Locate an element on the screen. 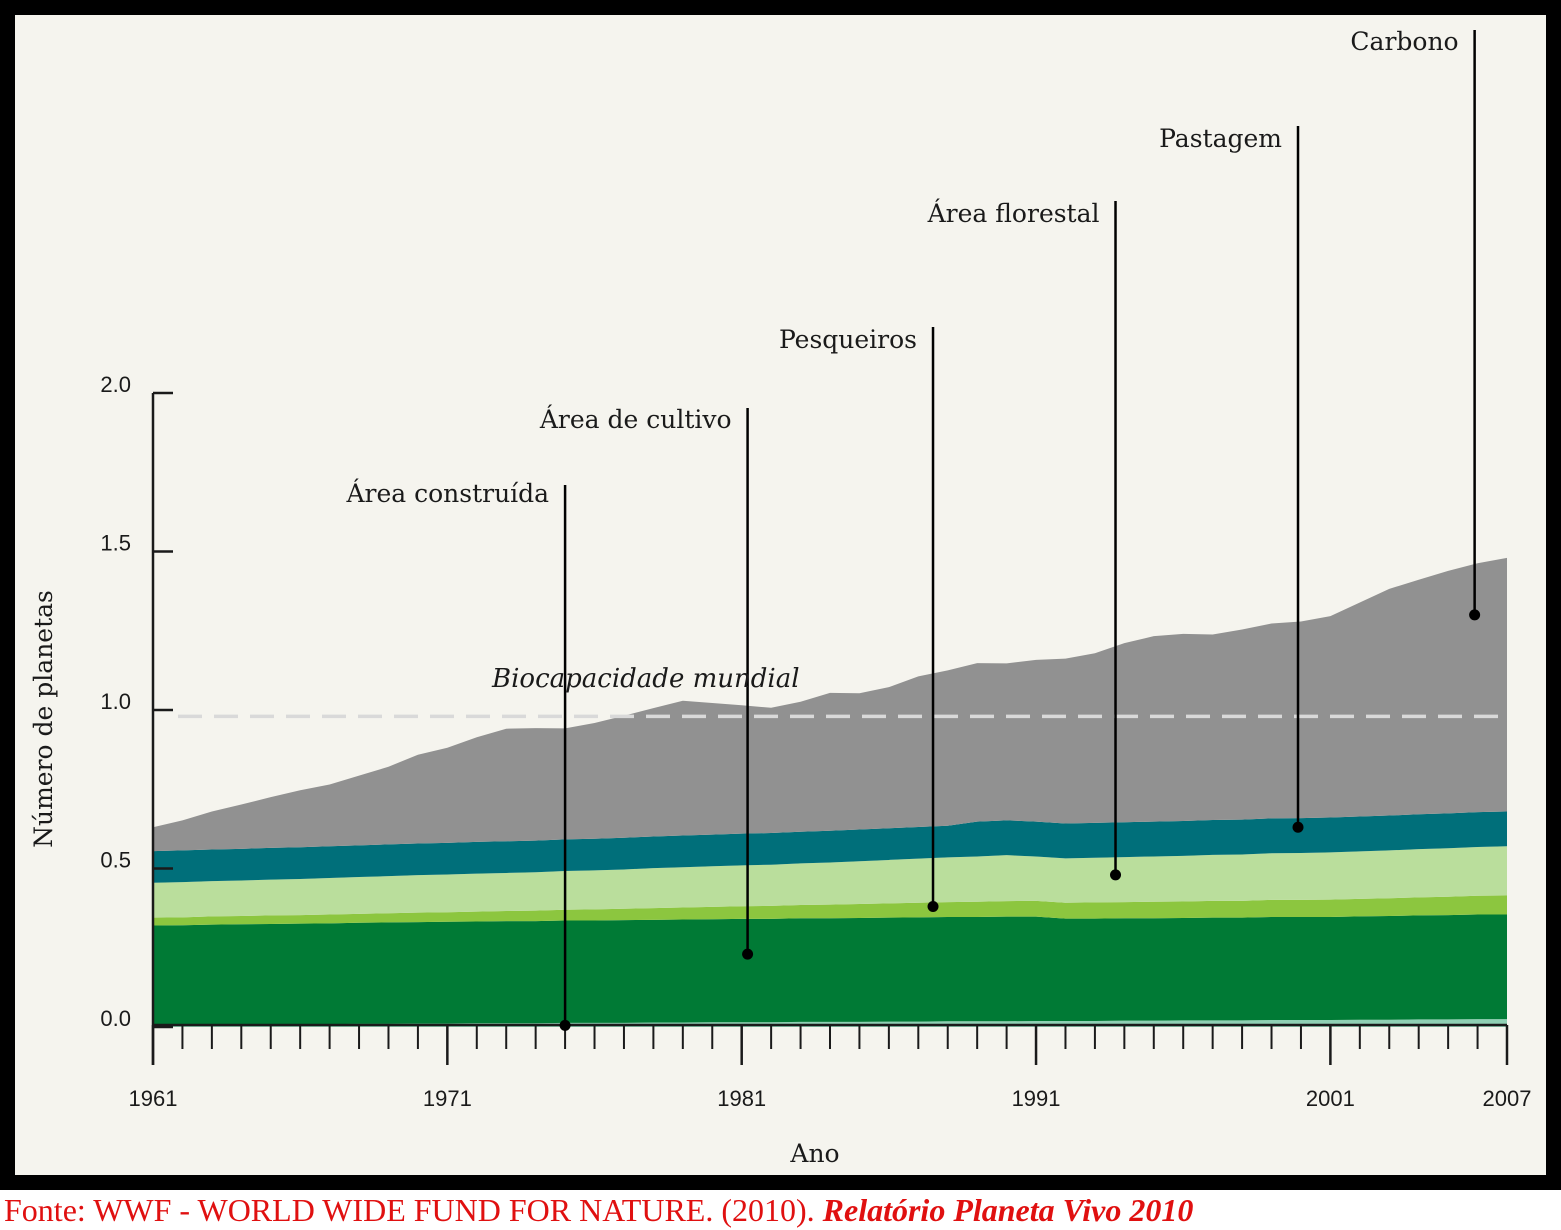 Image resolution: width=1561 pixels, height=1230 pixels. label-pastagem: Pastagem is located at coordinates (1220, 138).